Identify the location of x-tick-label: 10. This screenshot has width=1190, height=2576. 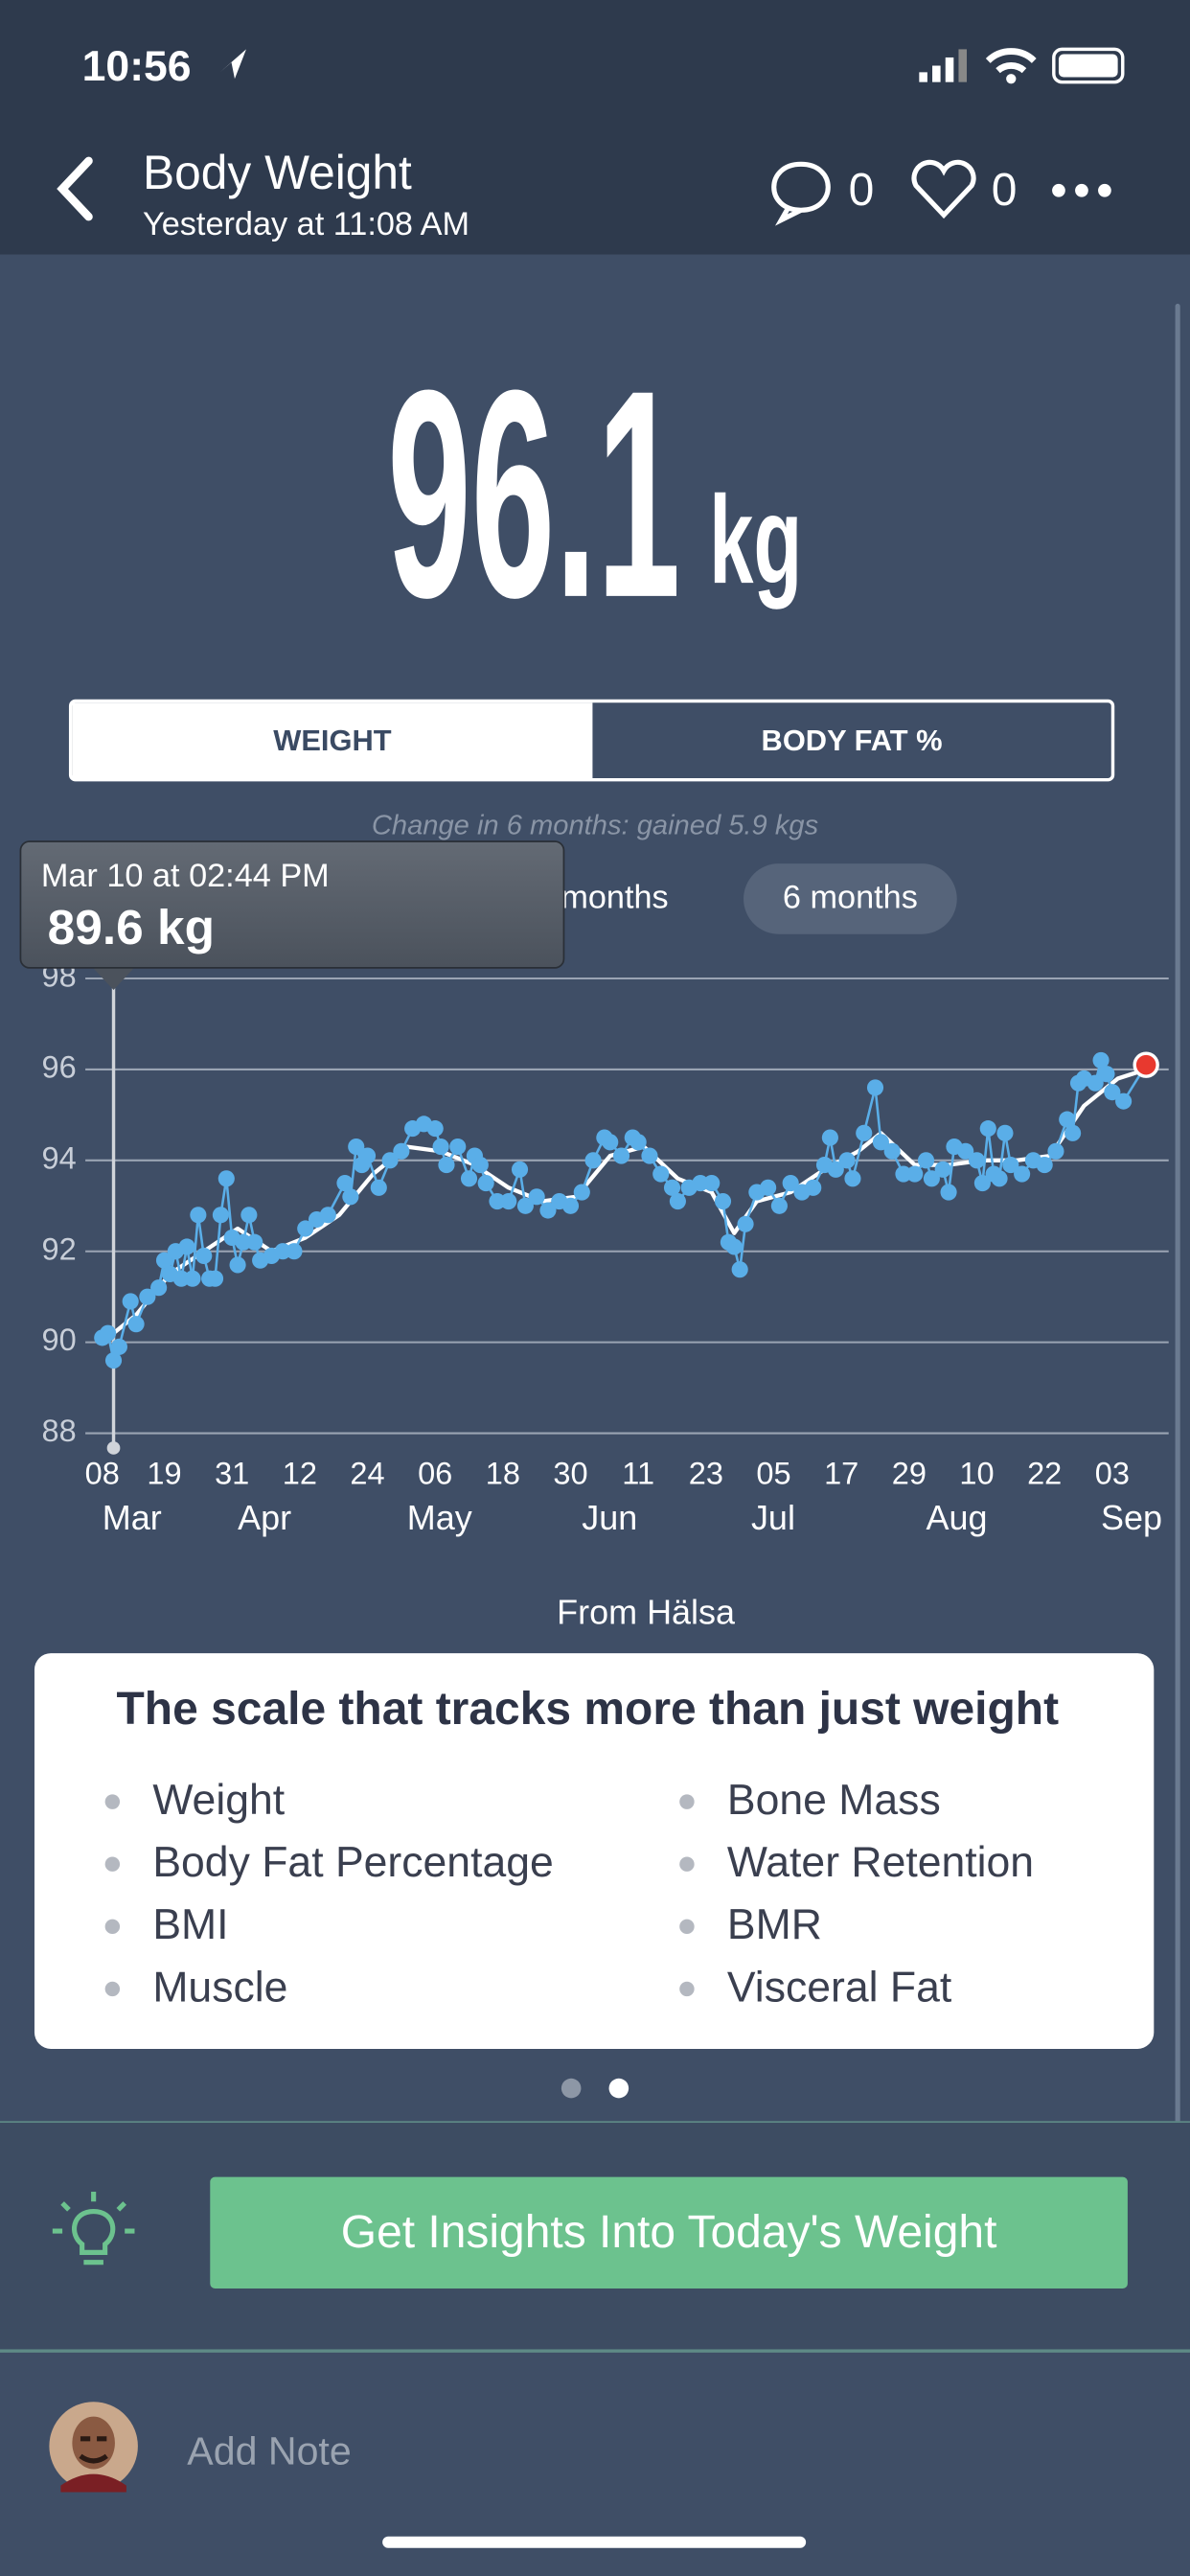
(977, 1474).